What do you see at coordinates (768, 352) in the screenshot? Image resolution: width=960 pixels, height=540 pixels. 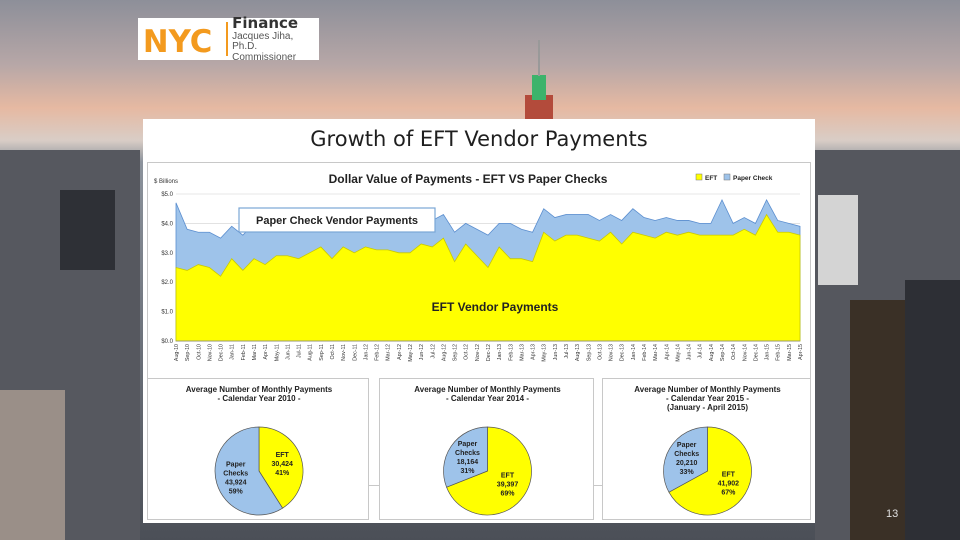 I see `x-tick-label: Jan-15` at bounding box center [768, 352].